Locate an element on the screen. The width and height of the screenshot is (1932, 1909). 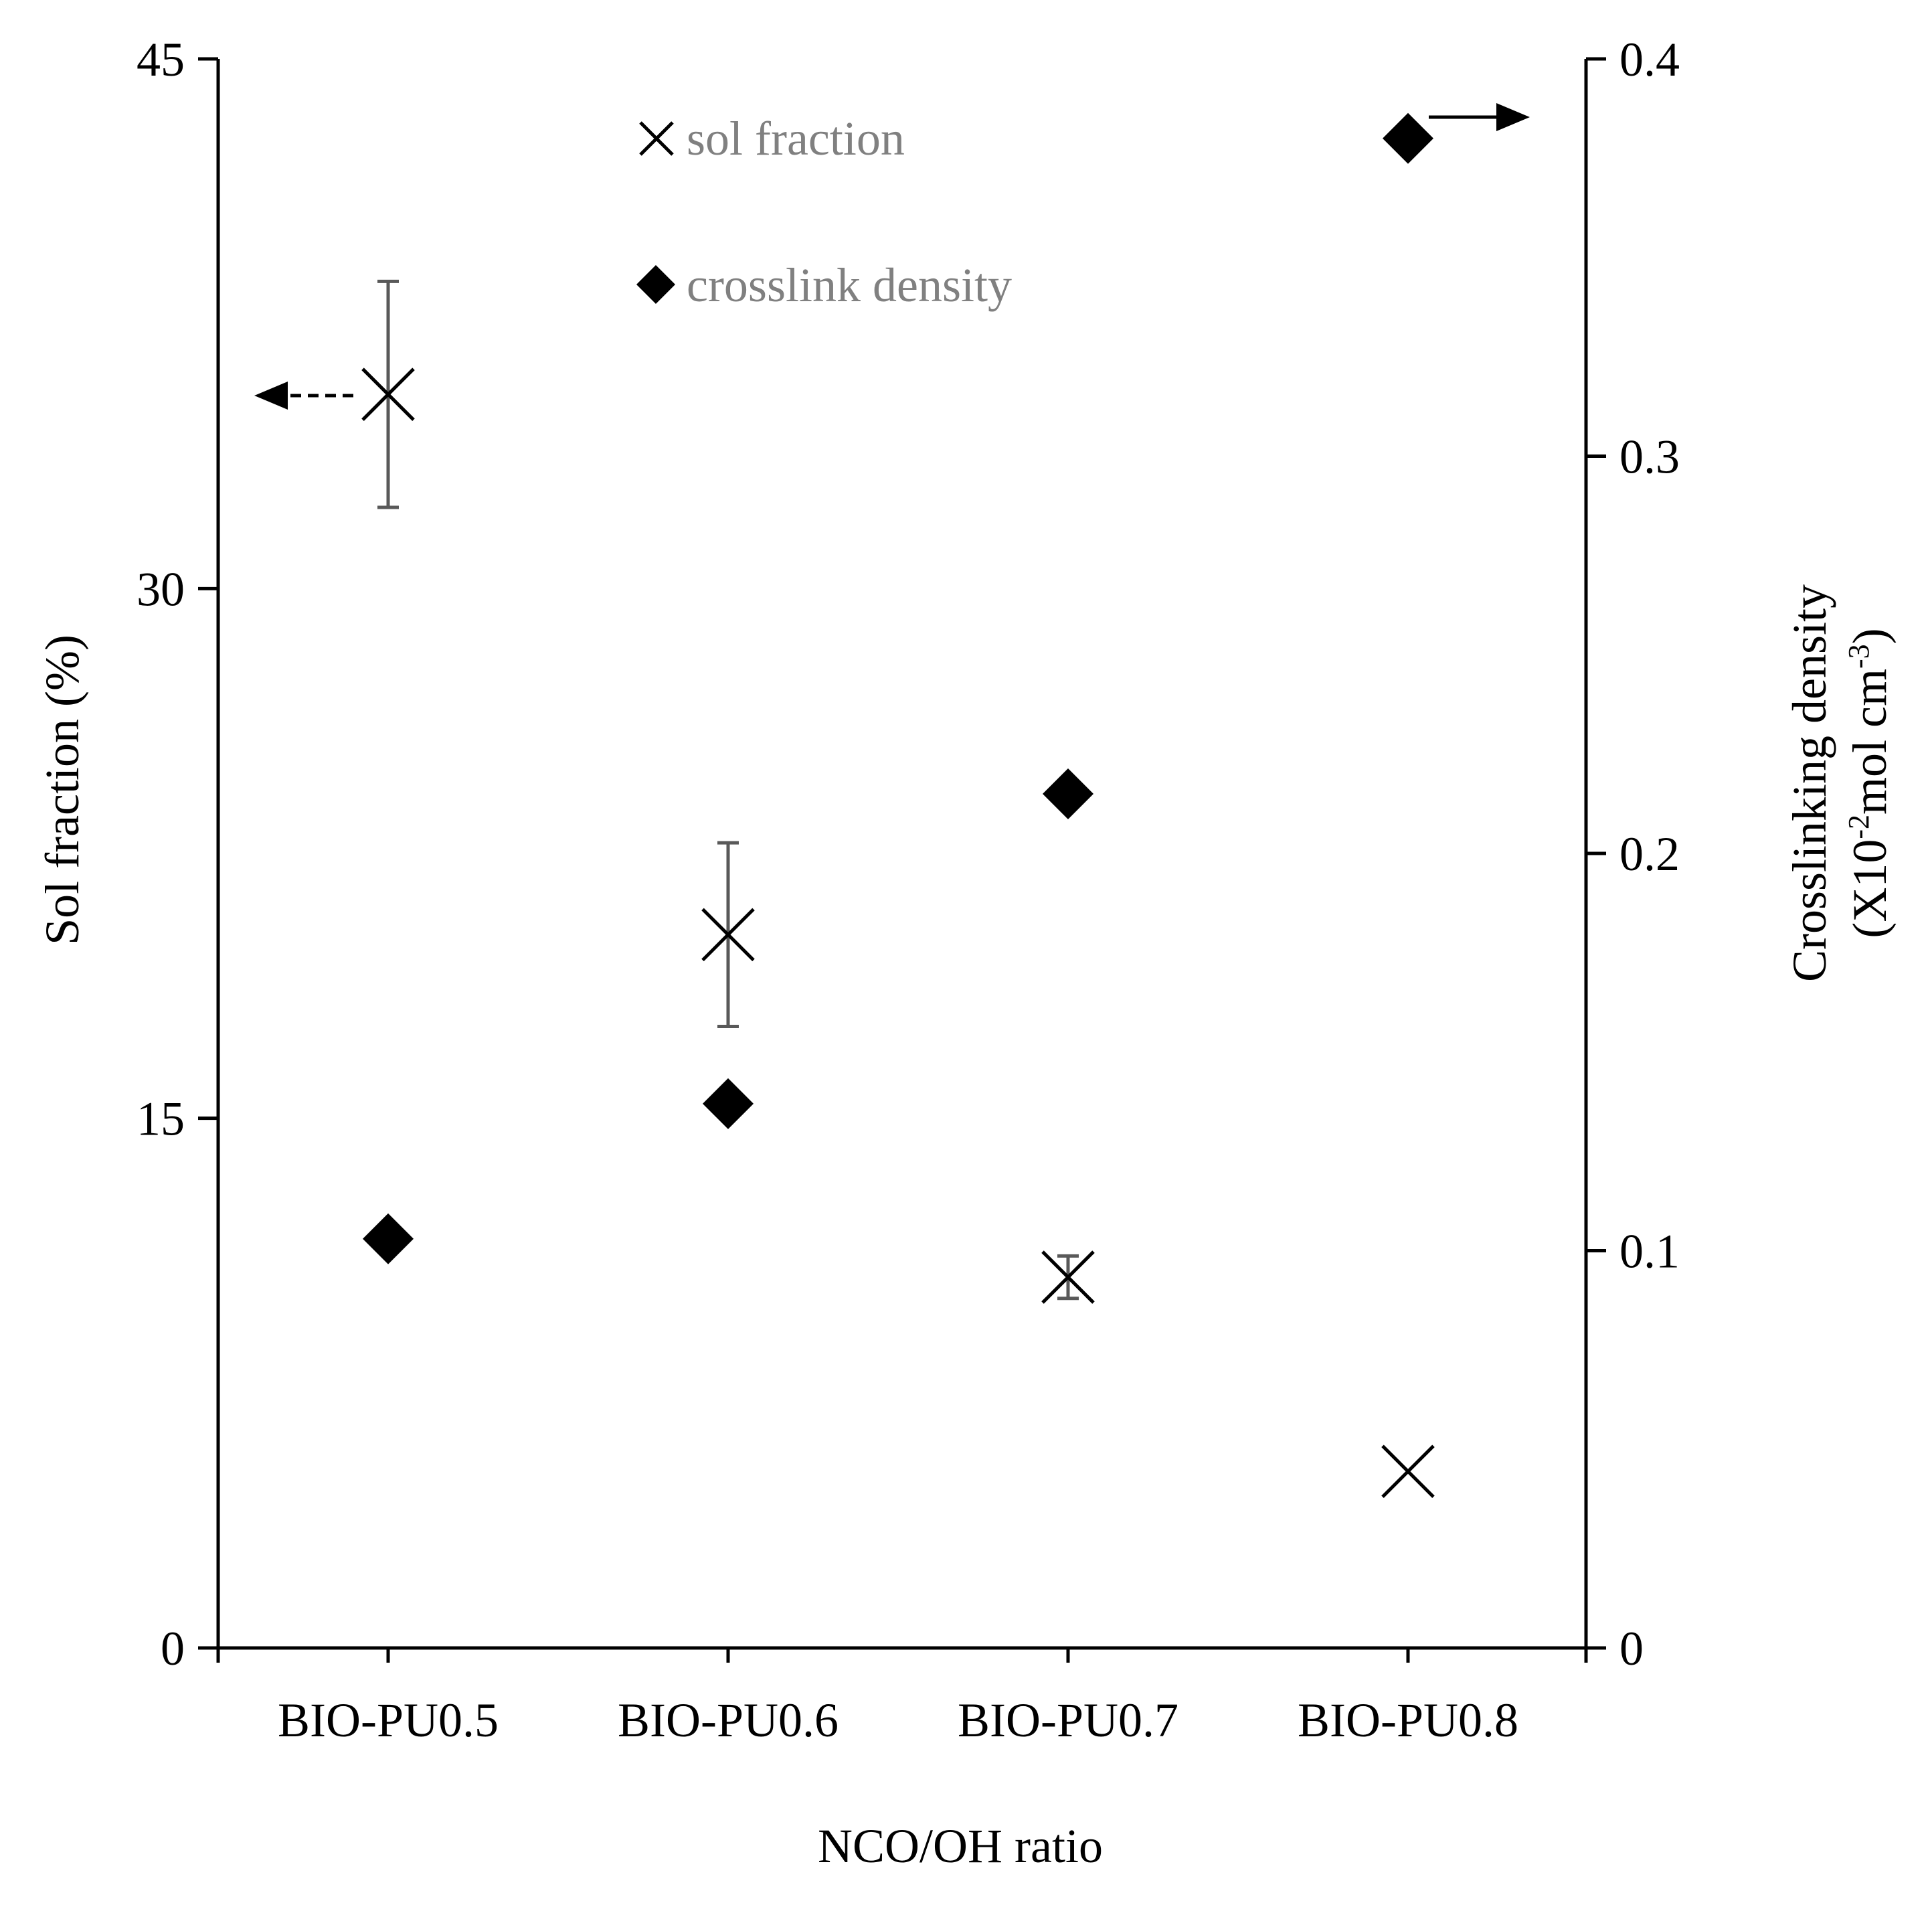
unit-suffix: ) is located at coordinates (1870, 636).